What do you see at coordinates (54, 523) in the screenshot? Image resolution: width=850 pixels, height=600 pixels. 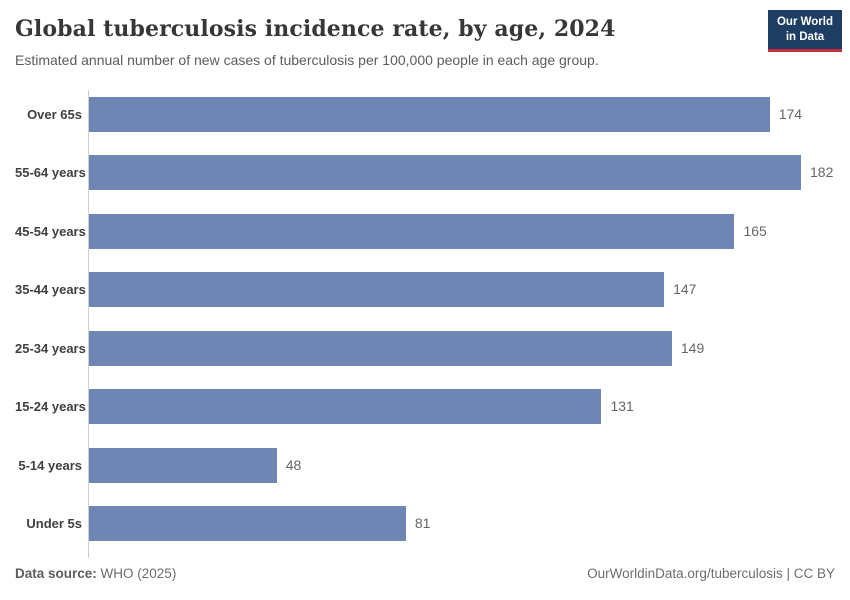 I see `category-label: Under 5s` at bounding box center [54, 523].